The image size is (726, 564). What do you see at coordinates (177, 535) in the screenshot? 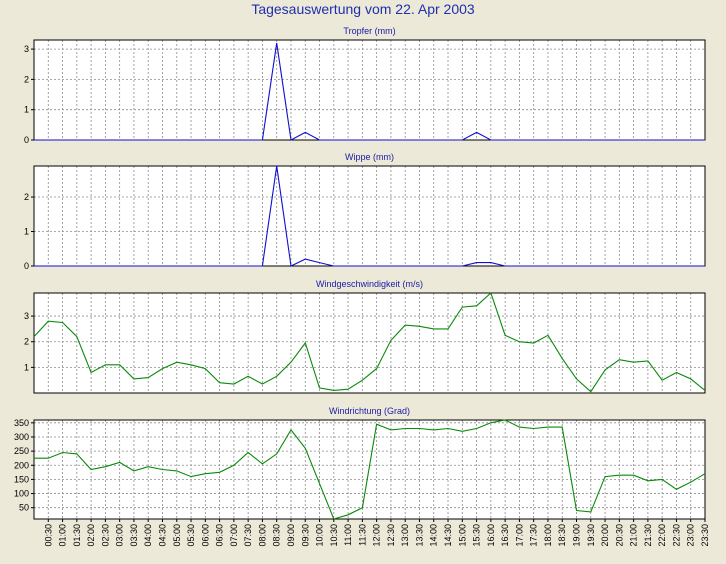
I see `x-tick-label: 05:00` at bounding box center [177, 535].